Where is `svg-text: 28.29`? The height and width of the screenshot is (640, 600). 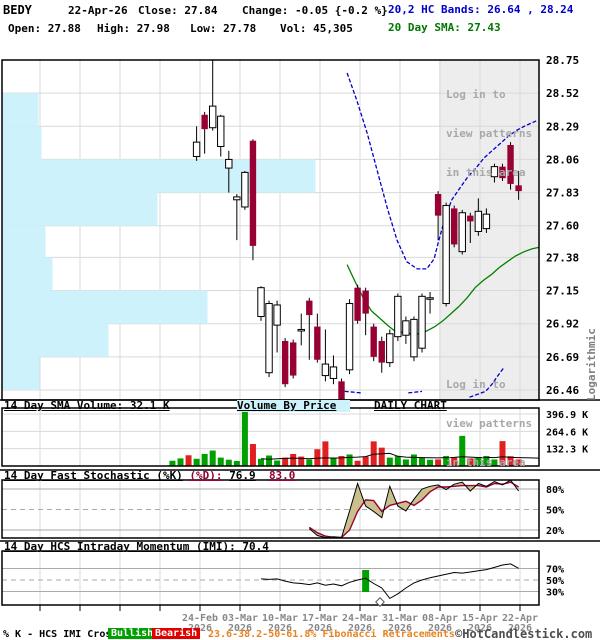 svg-text: 28.29 is located at coordinates (562, 126).